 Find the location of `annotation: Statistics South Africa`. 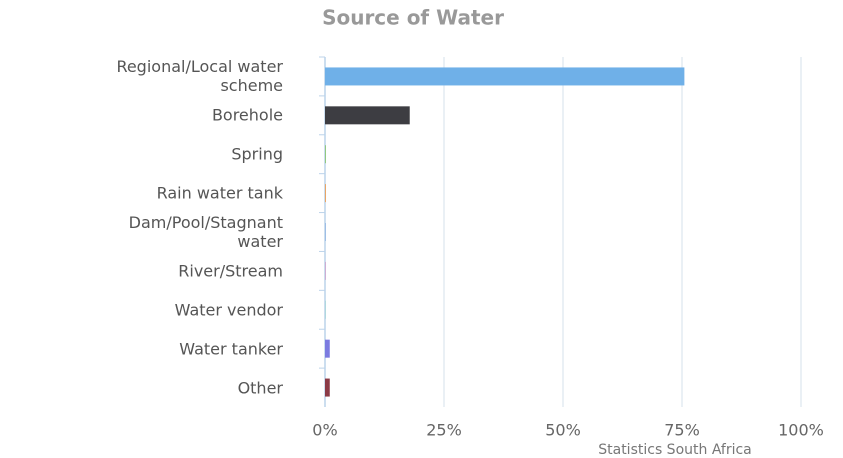

annotation: Statistics South Africa is located at coordinates (675, 450).